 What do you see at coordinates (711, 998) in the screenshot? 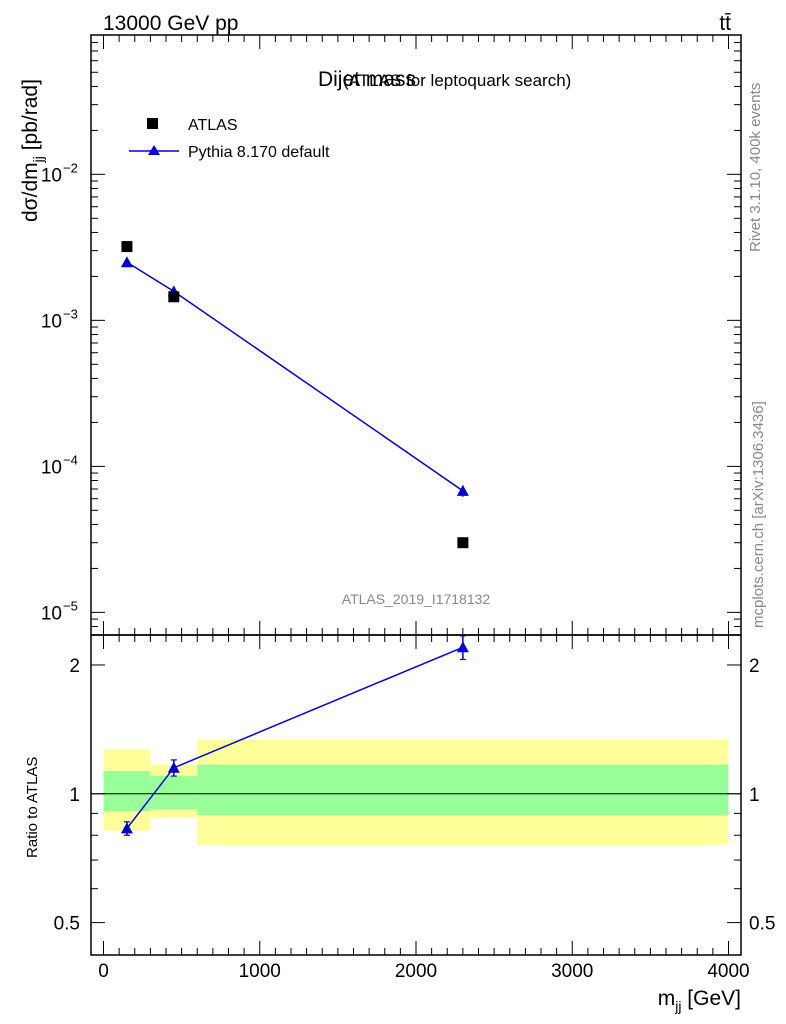
I see `x-axis-label-tail: [GeV]` at bounding box center [711, 998].